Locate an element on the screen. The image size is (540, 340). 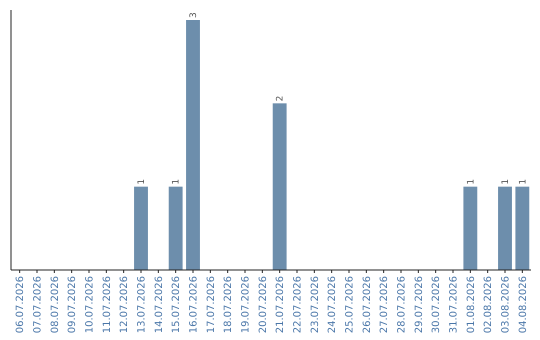
x-tick-label: 04.08.2026 is located at coordinates (523, 305).